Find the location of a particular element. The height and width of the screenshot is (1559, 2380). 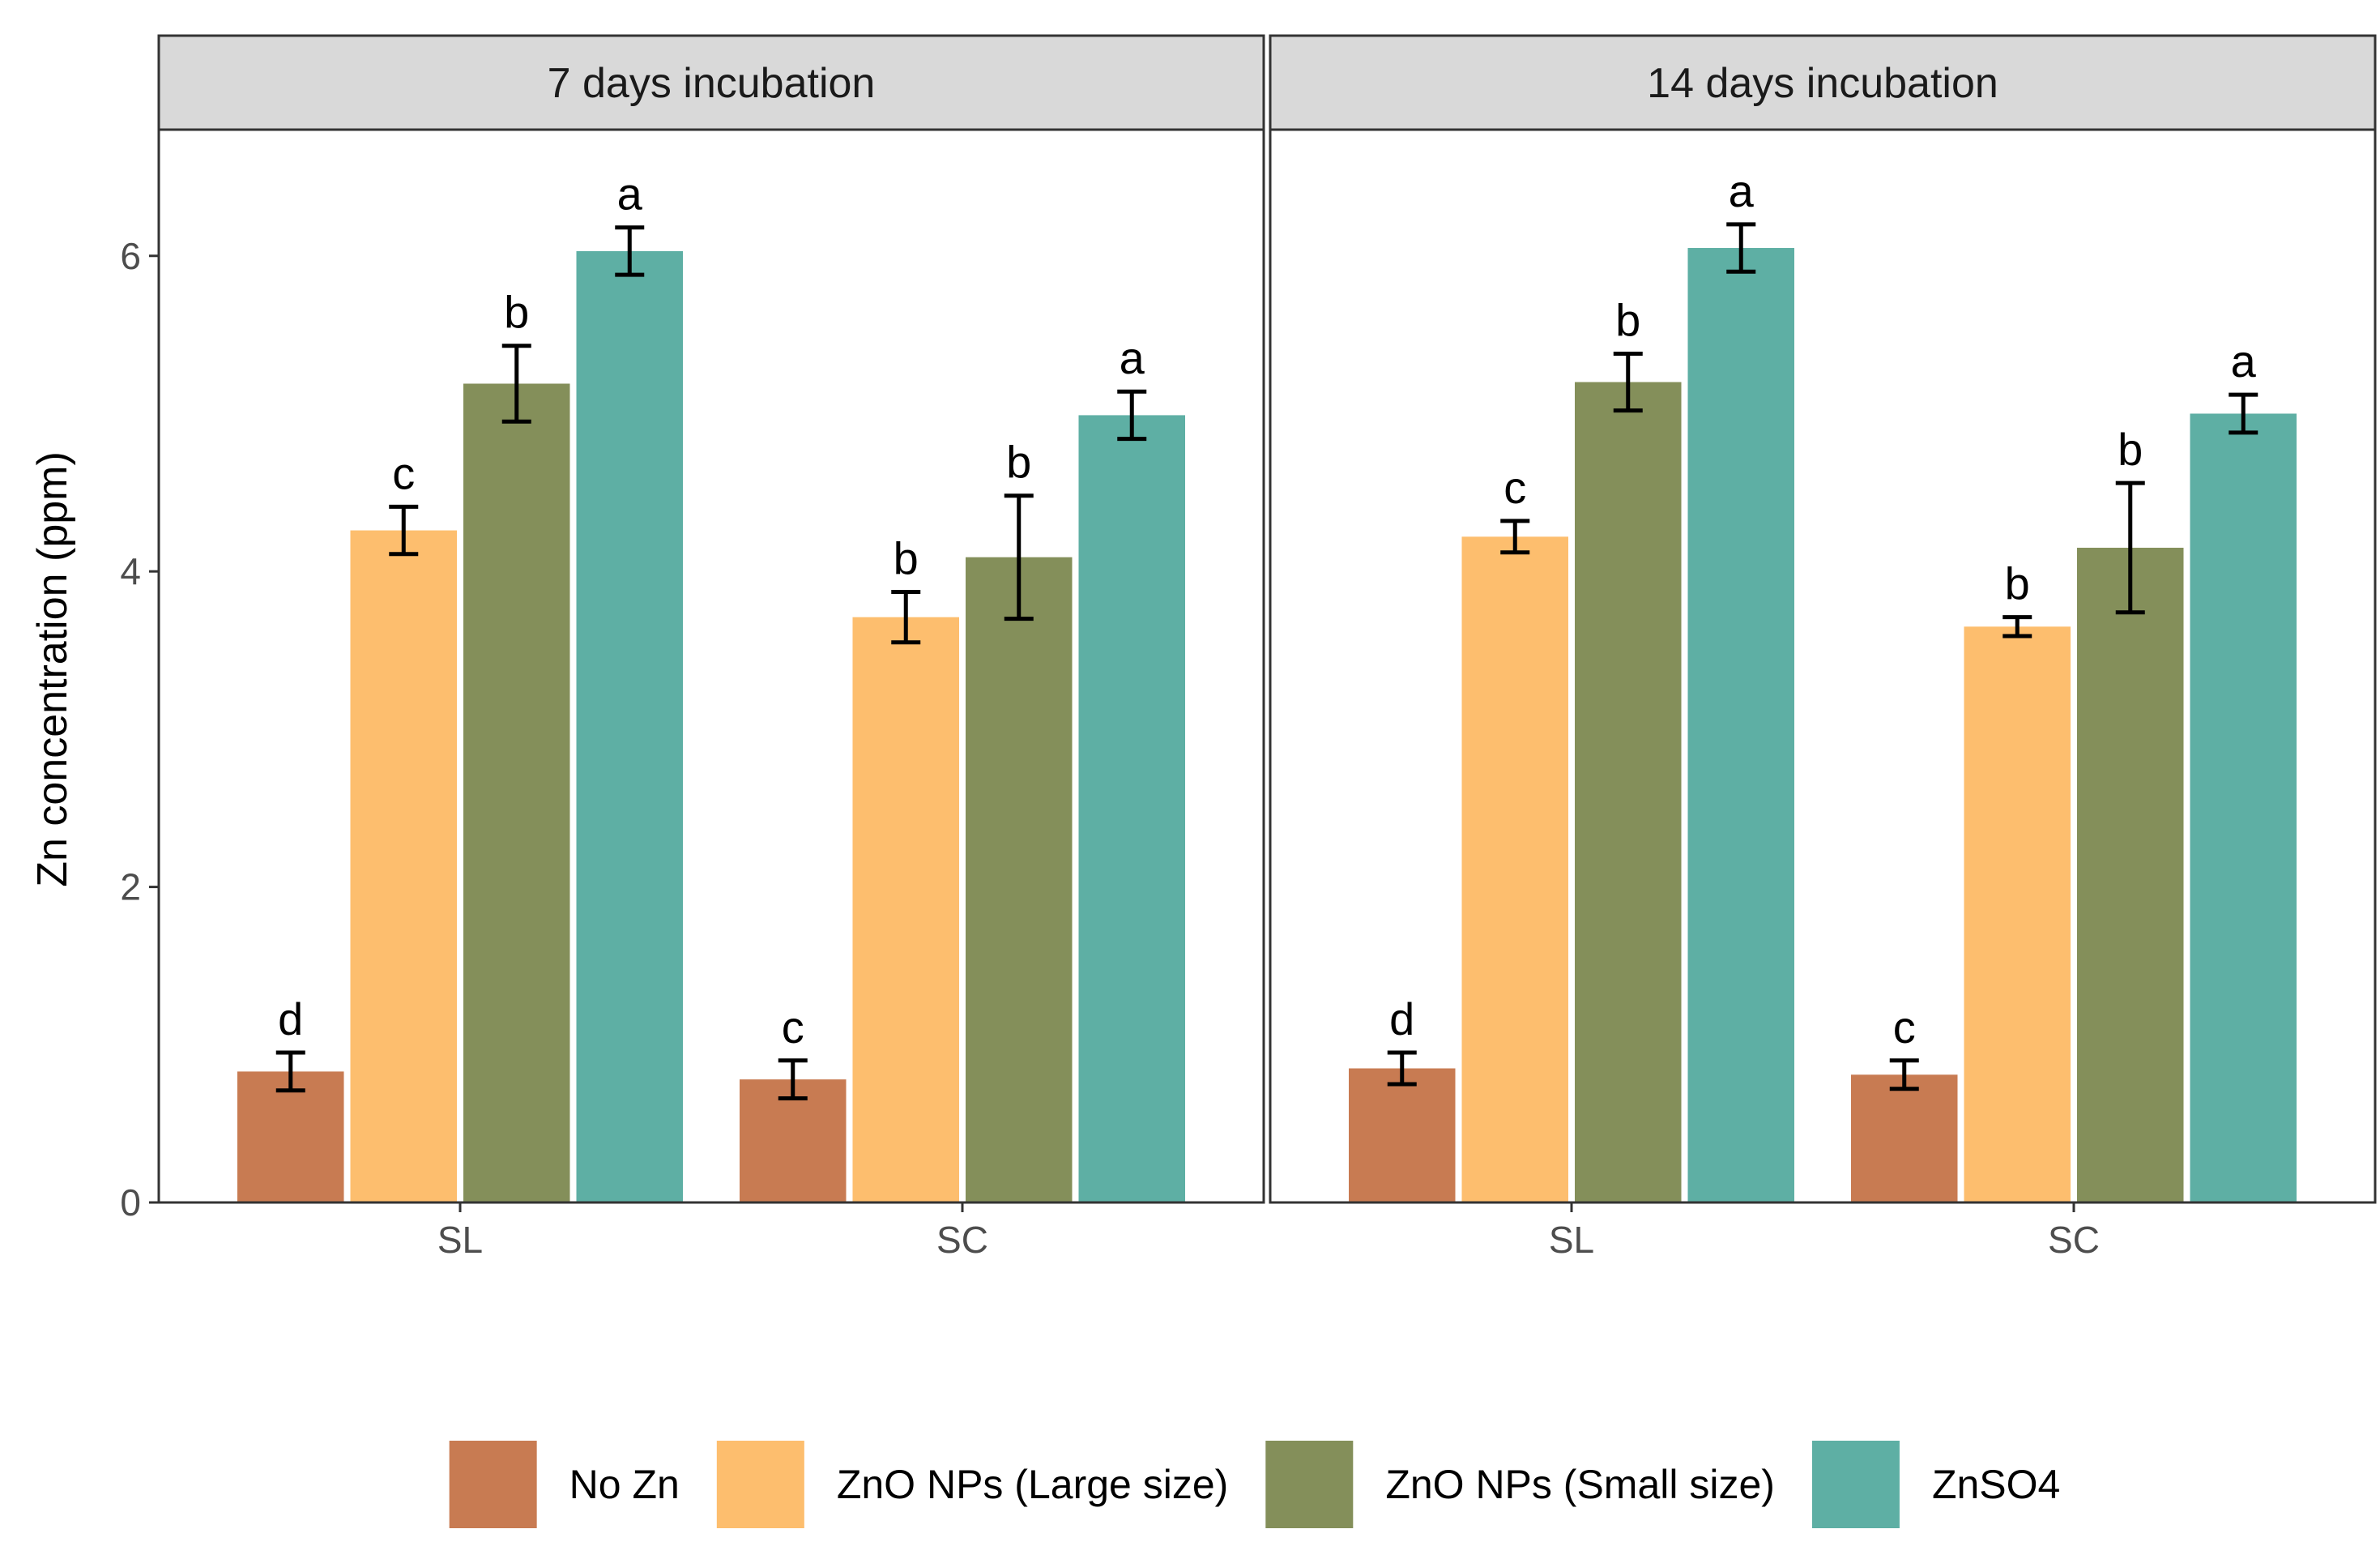

legend-label-zno-nps-small-size: ZnO NPs (Small size) is located at coordinates (1580, 1484).